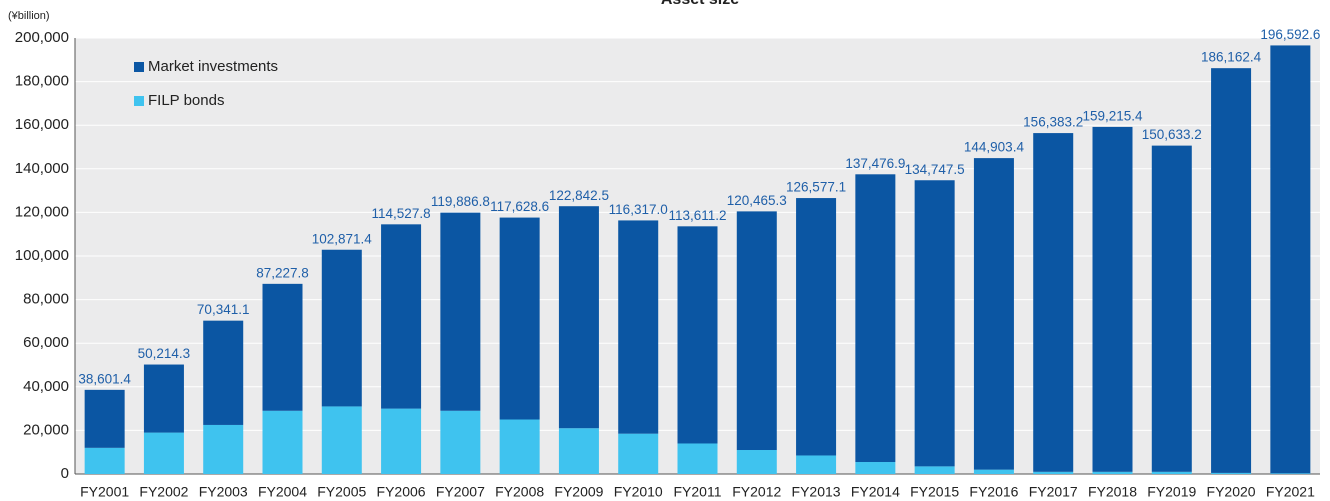 This screenshot has width=1330, height=501. What do you see at coordinates (519, 492) in the screenshot?
I see `x-tick-label: FY2008` at bounding box center [519, 492].